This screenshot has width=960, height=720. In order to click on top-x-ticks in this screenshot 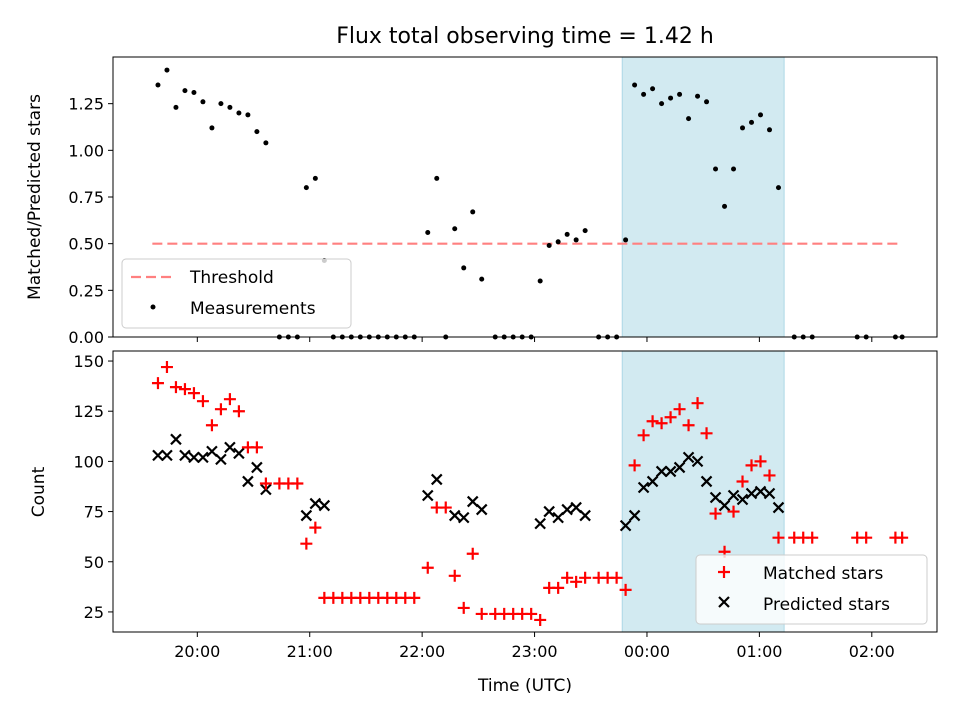, I will do `click(534, 339)`.